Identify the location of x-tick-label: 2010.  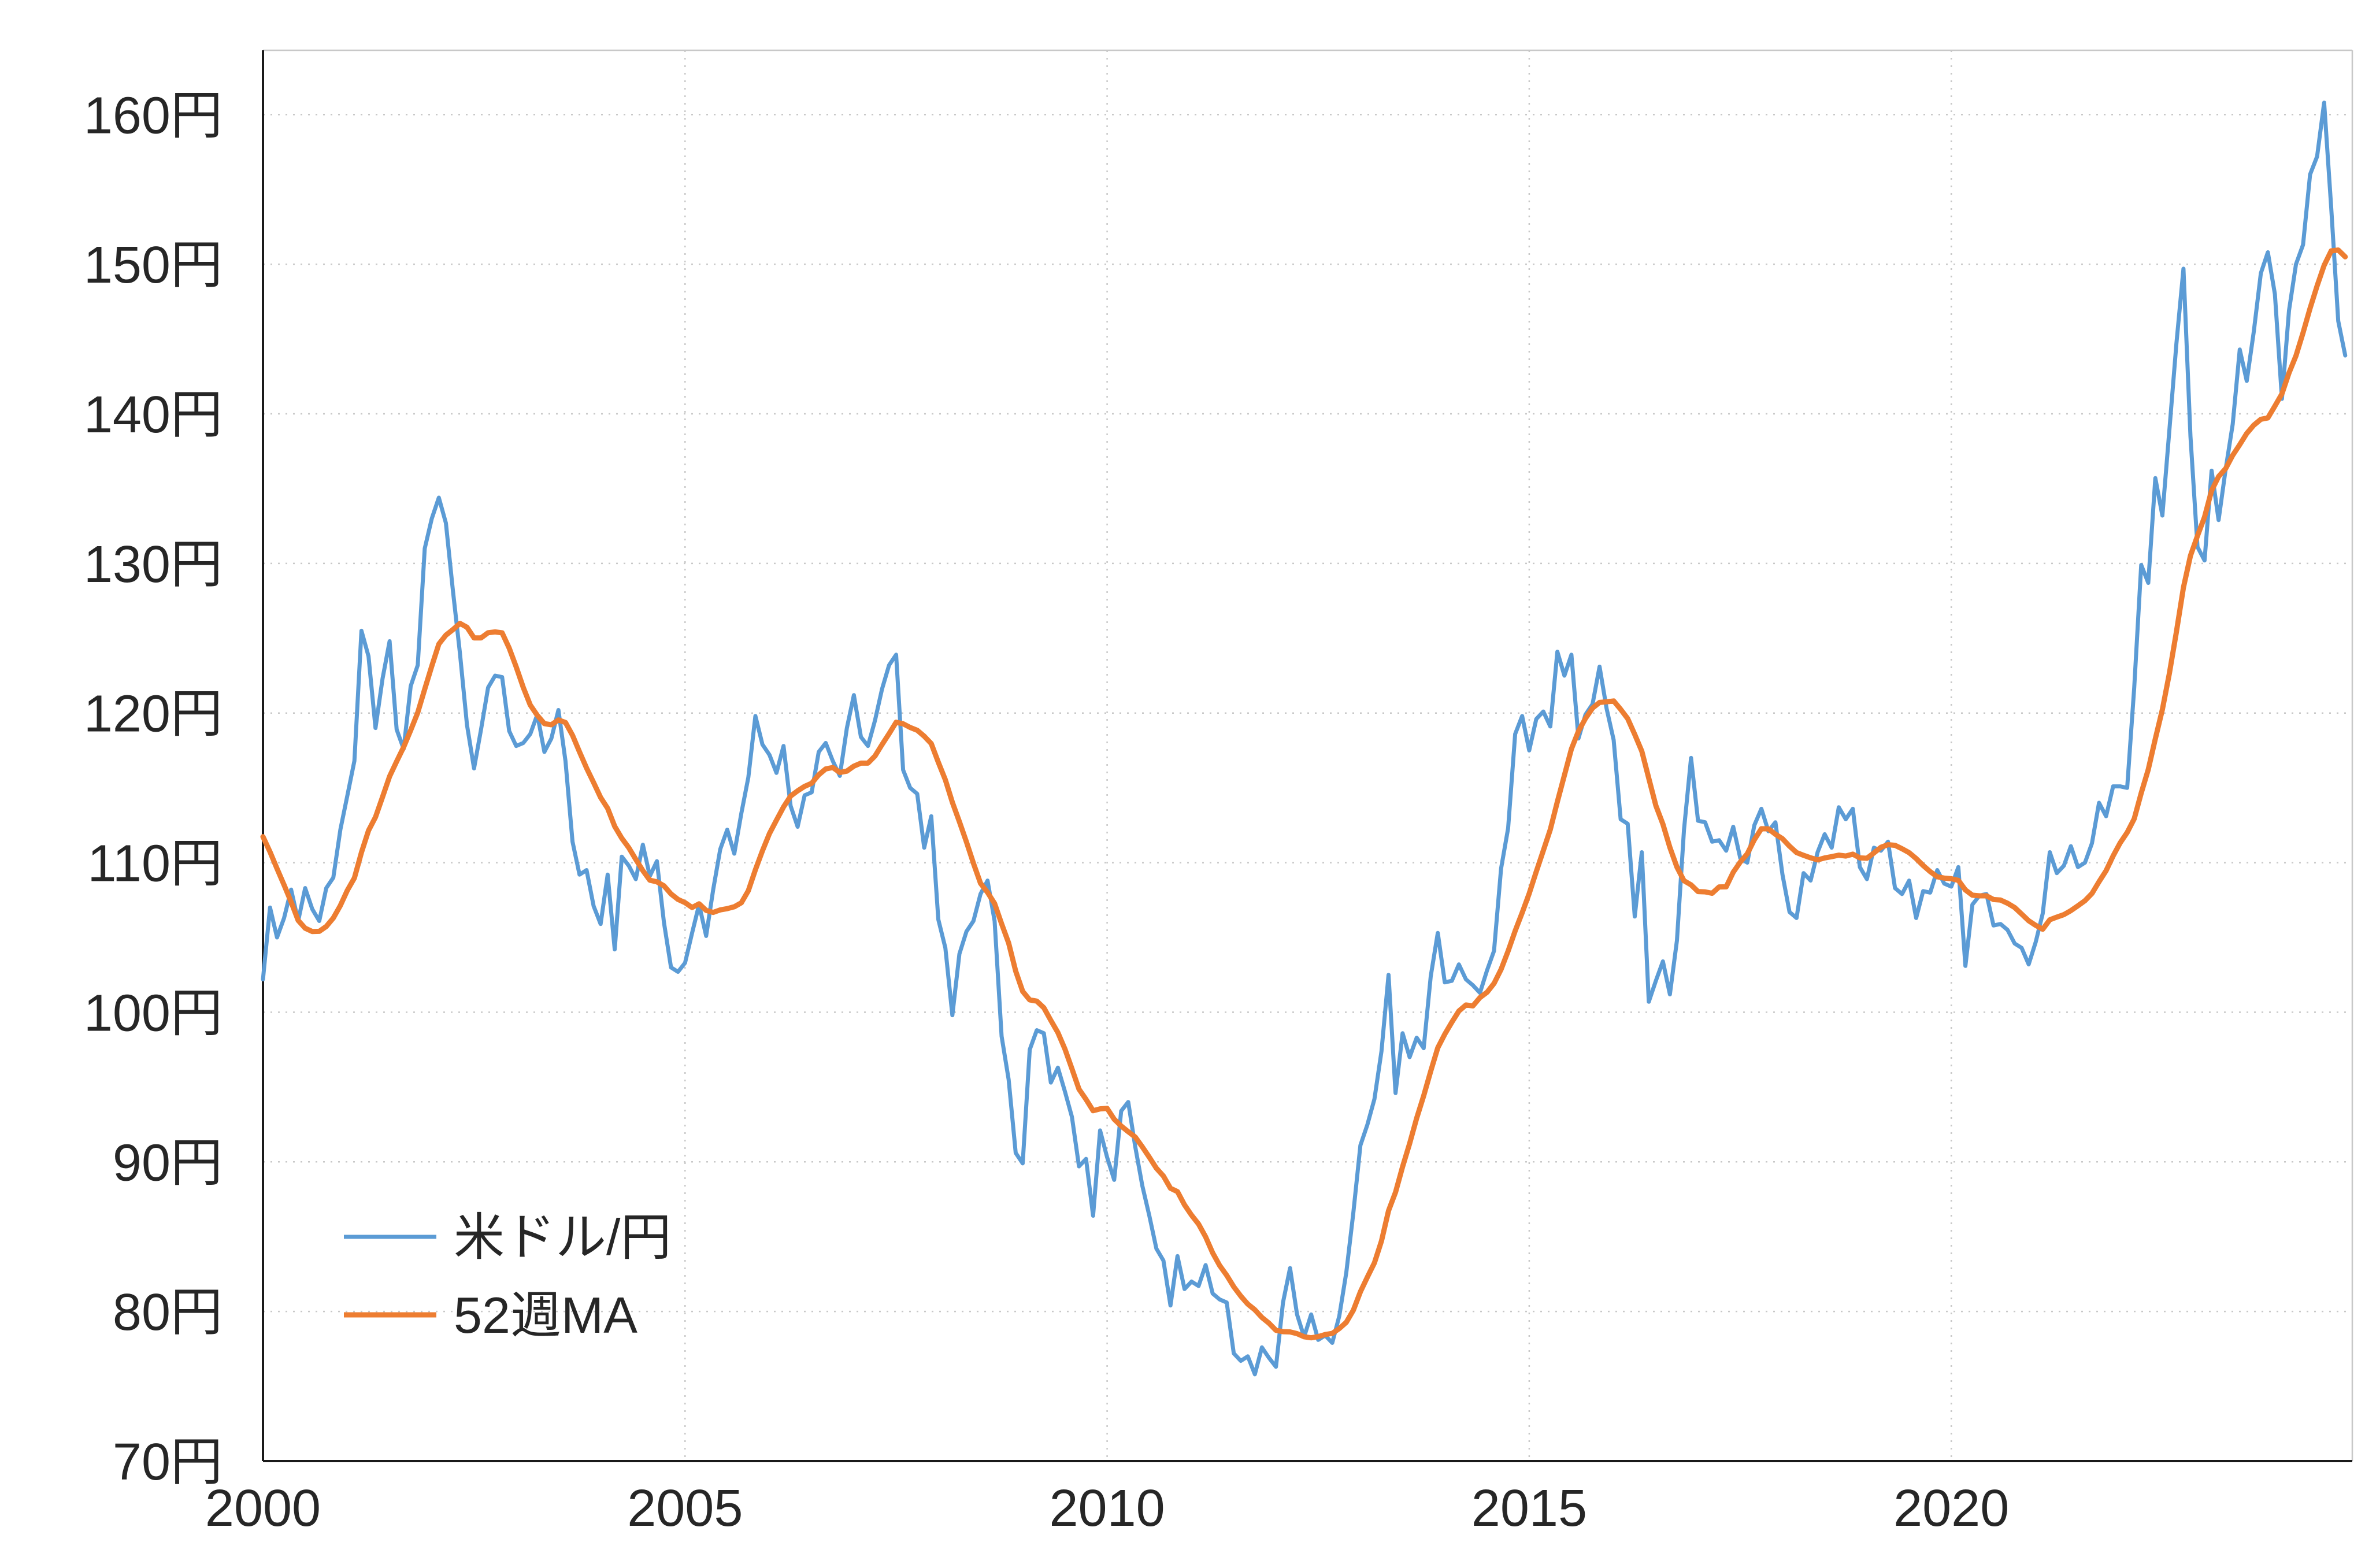
(1107, 1508).